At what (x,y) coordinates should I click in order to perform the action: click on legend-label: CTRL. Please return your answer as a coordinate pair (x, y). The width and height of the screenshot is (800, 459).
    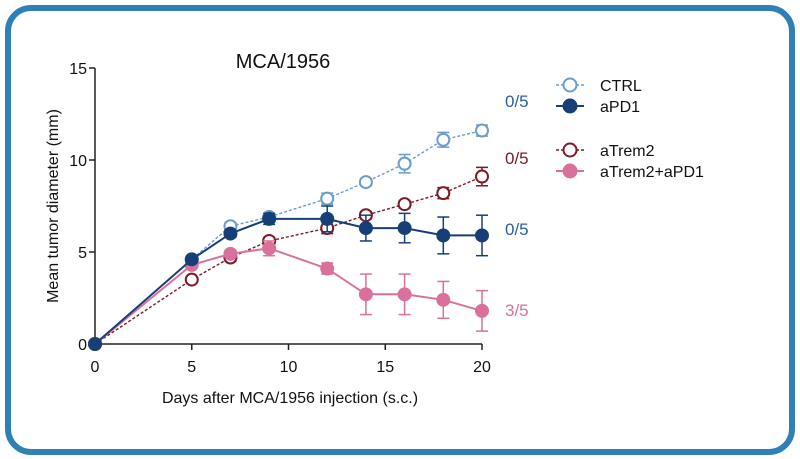
    Looking at the image, I should click on (621, 86).